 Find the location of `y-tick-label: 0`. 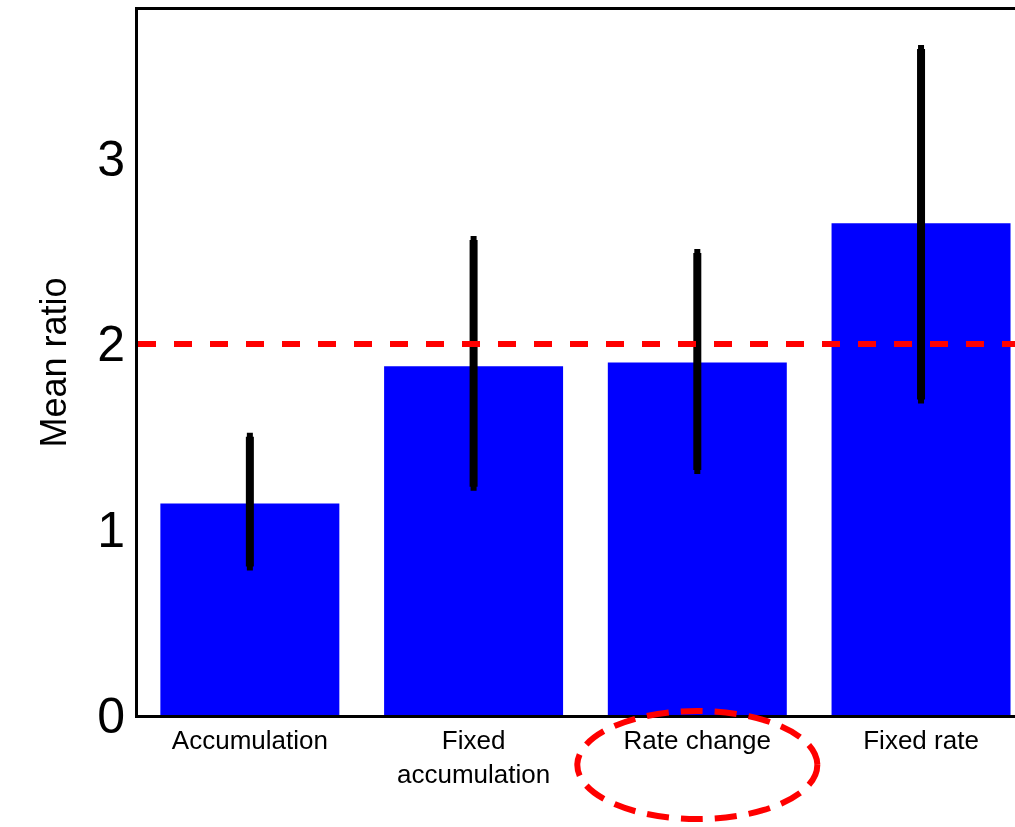

y-tick-label: 0 is located at coordinates (111, 715).